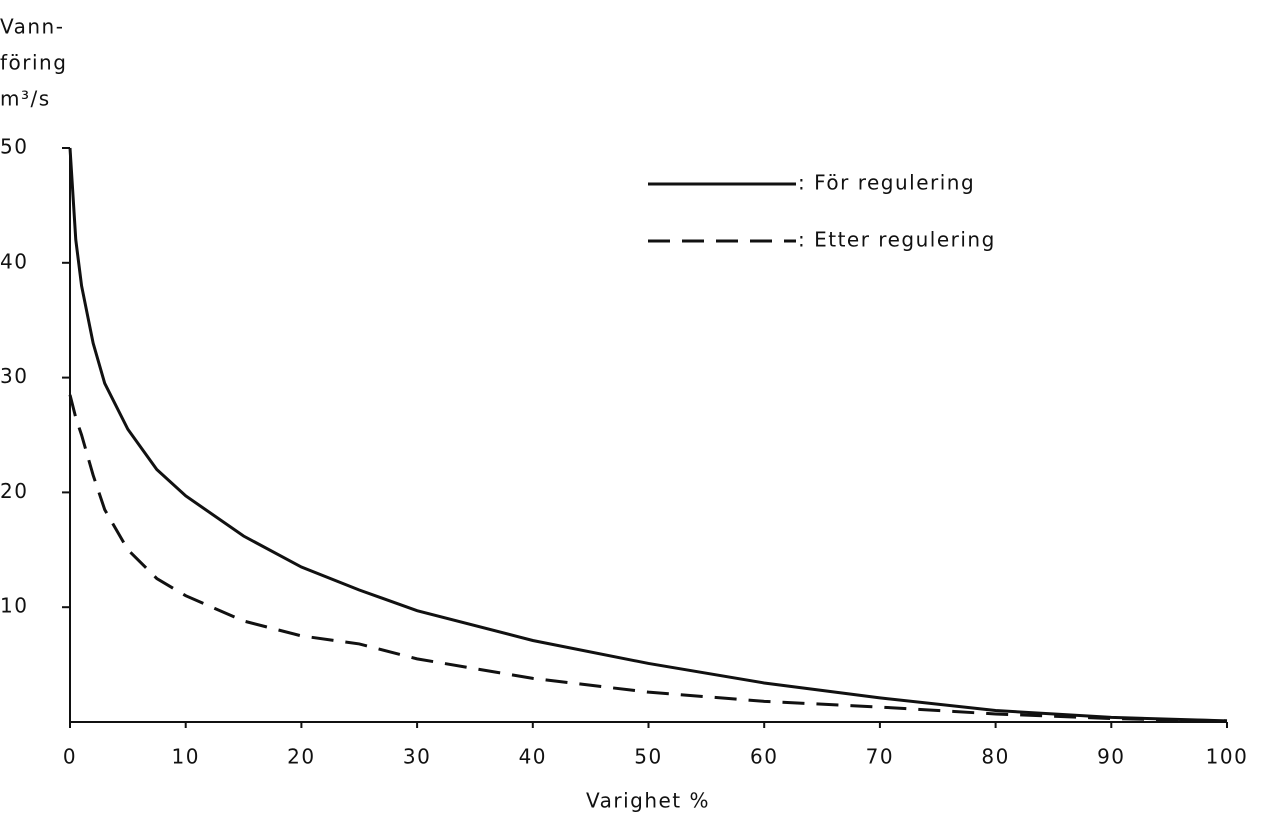 The image size is (1262, 821). What do you see at coordinates (1227, 757) in the screenshot?
I see `x-tick-label: 100` at bounding box center [1227, 757].